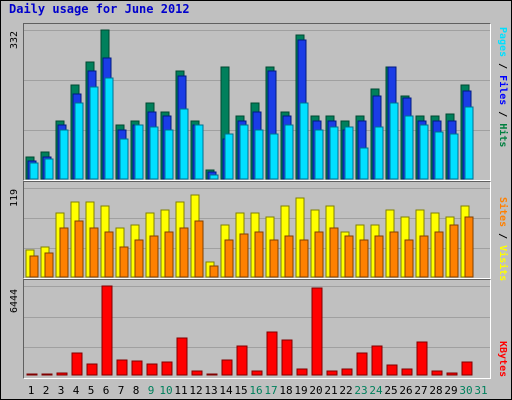 Image resolution: width=512 pixels, height=400 pixels. Describe the element at coordinates (106, 390) in the screenshot. I see `x-tick-label: 6` at that location.